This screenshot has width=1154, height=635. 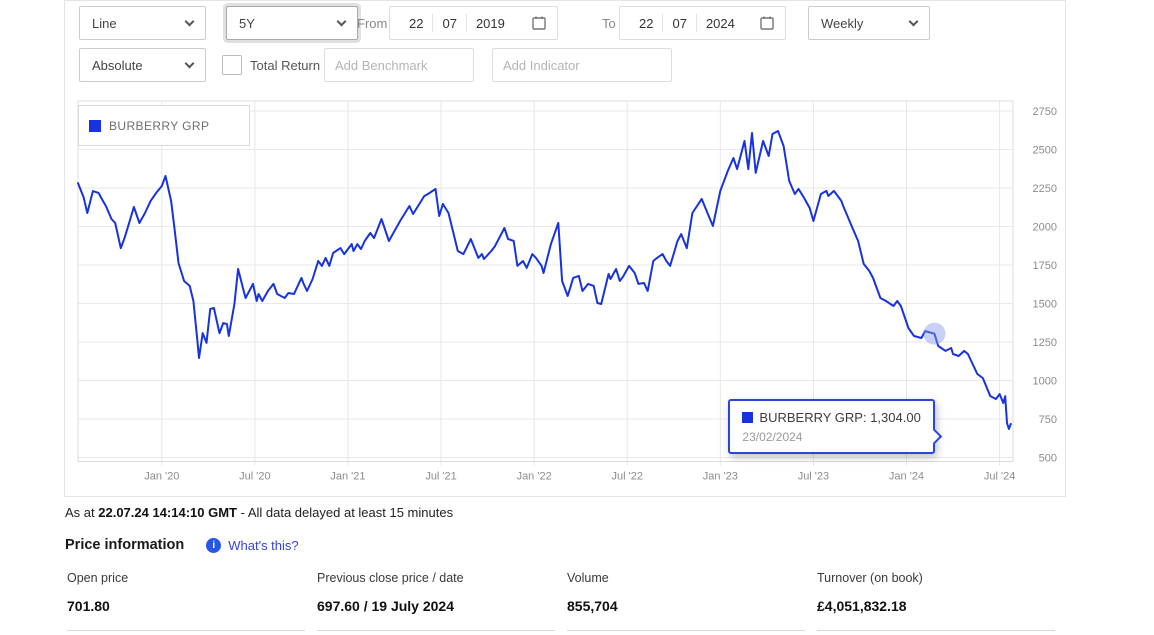 What do you see at coordinates (1045, 381) in the screenshot?
I see `y-axis-tick-label: 1000` at bounding box center [1045, 381].